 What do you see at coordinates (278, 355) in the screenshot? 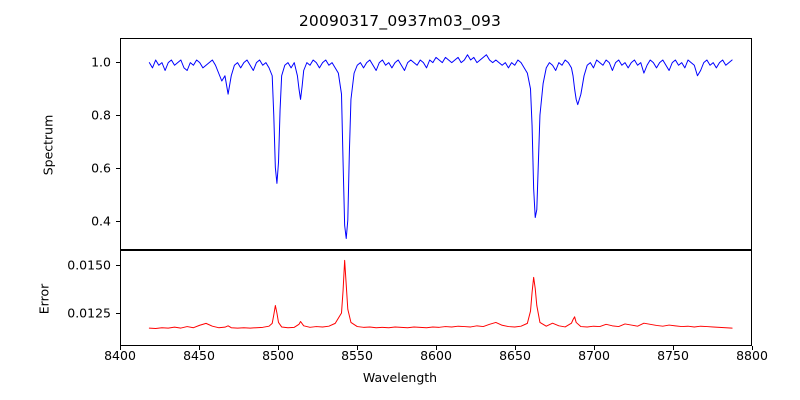
I see `x-tick-label: 8500` at bounding box center [278, 355].